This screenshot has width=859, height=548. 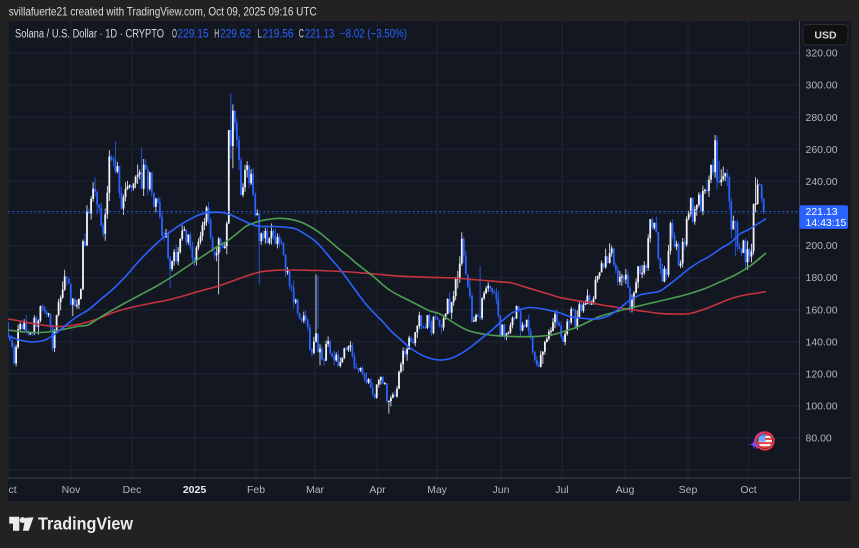 I want to click on svg-text: O, so click(x=174, y=34).